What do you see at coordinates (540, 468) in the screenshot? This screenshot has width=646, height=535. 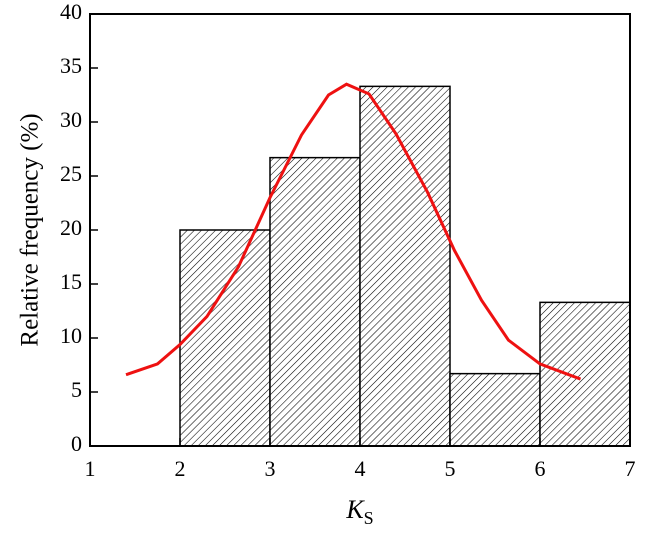 I see `x-tick-label: 6` at bounding box center [540, 468].